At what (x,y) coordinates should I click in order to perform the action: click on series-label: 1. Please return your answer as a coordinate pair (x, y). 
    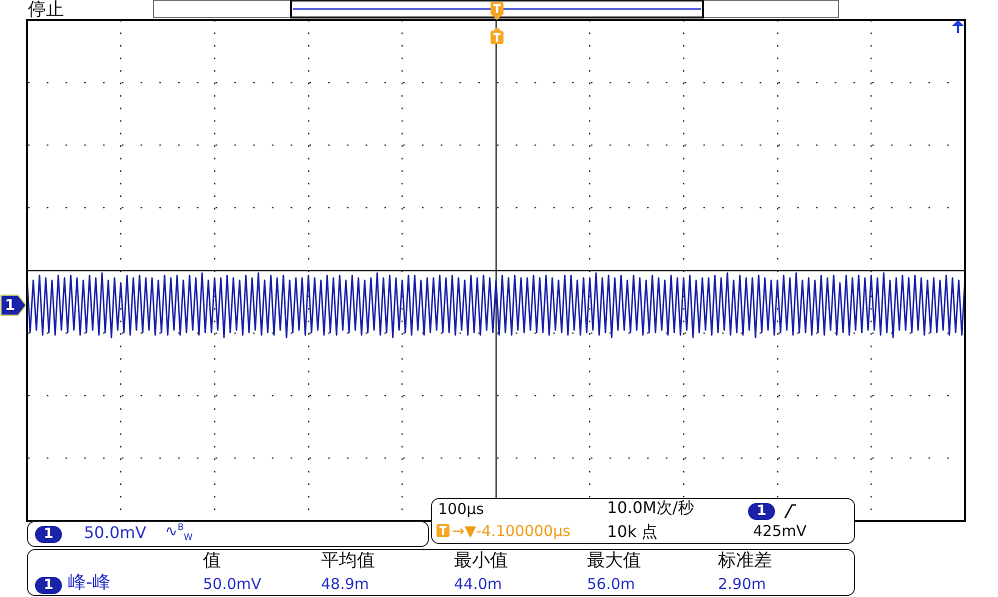
    Looking at the image, I should click on (10, 305).